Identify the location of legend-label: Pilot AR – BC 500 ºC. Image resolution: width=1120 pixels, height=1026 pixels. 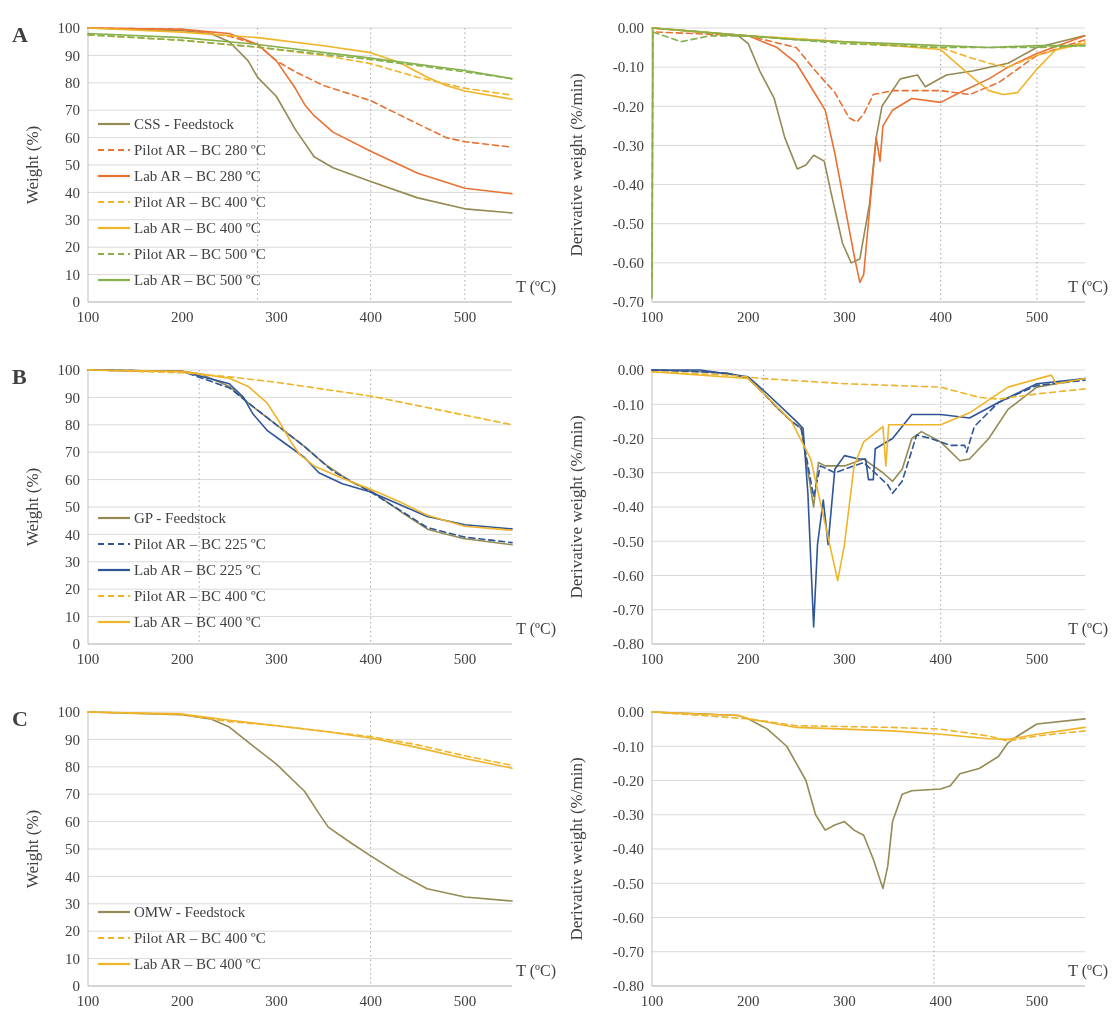
(200, 254).